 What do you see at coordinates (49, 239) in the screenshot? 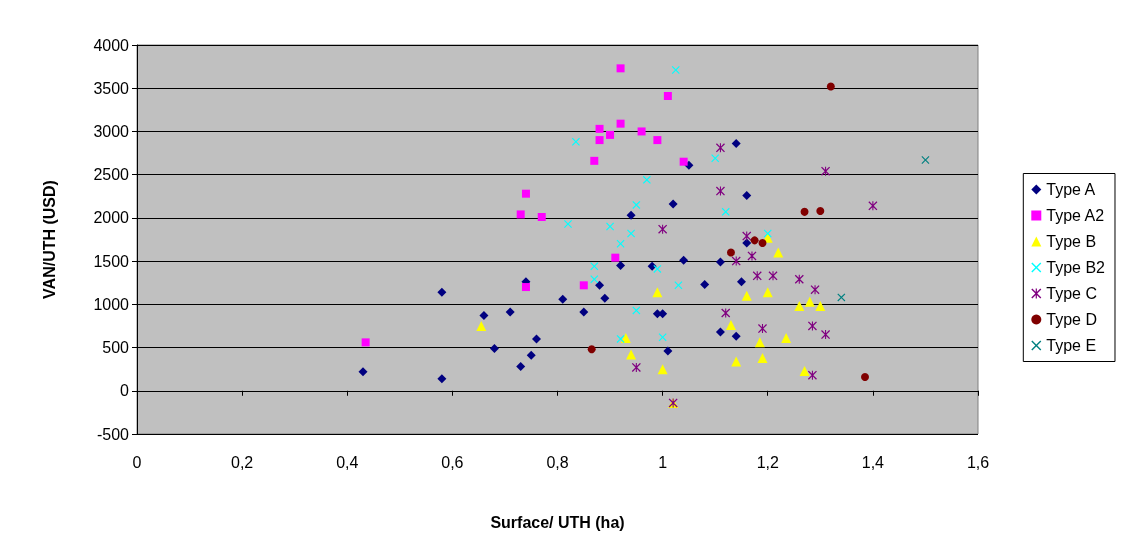
I see `y-axis-title: VAN/UTH (USD)` at bounding box center [49, 239].